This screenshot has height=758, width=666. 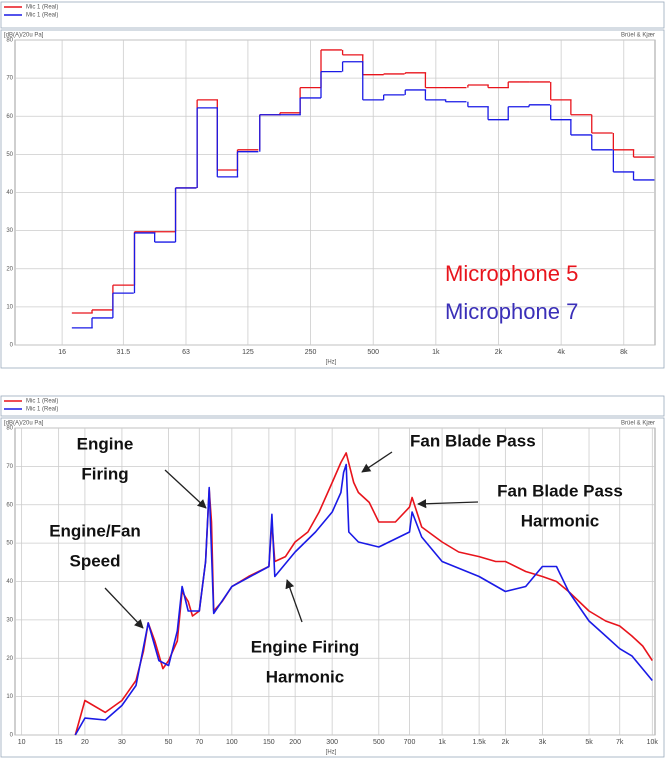 What do you see at coordinates (269, 742) in the screenshot?
I see `x-tick-label: 150` at bounding box center [269, 742].